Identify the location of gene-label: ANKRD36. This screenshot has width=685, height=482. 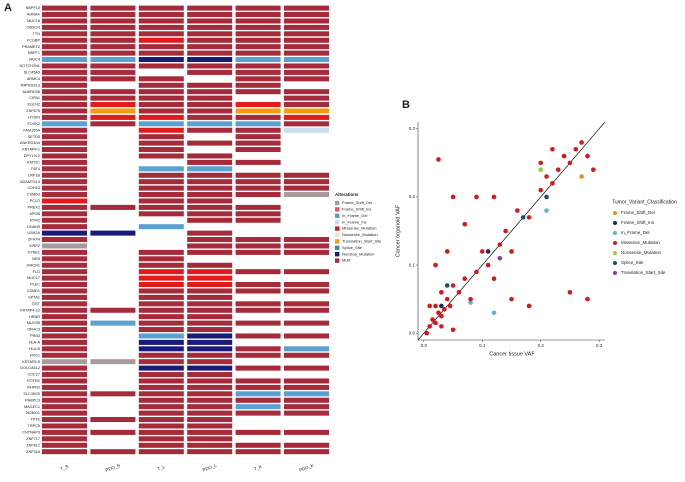
(31, 92).